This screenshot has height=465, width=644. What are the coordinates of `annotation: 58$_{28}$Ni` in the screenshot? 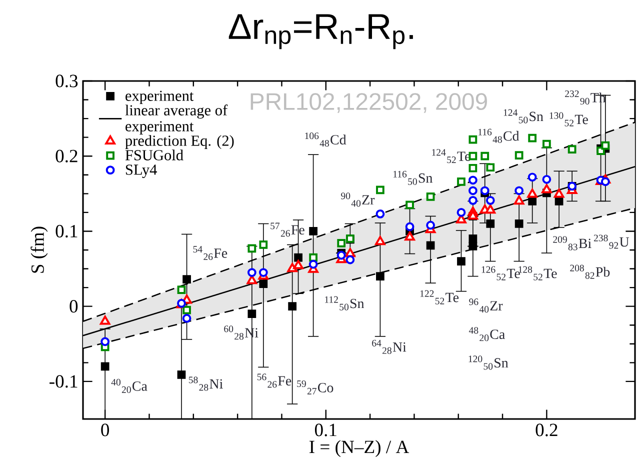 It's located at (205, 383).